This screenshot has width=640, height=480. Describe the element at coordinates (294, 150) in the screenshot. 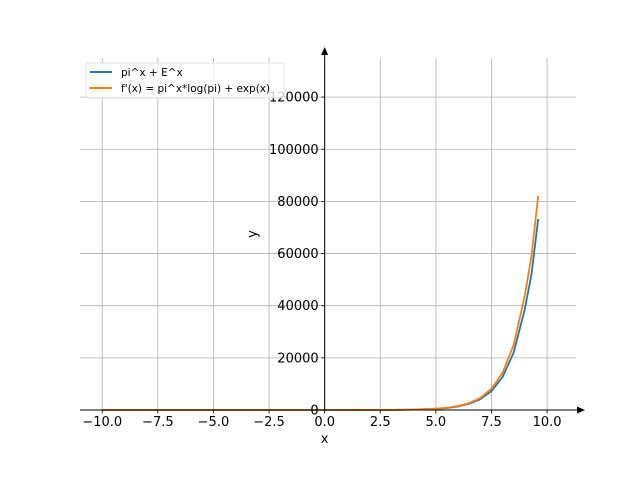

I see `y-tick-label: 100000` at that location.